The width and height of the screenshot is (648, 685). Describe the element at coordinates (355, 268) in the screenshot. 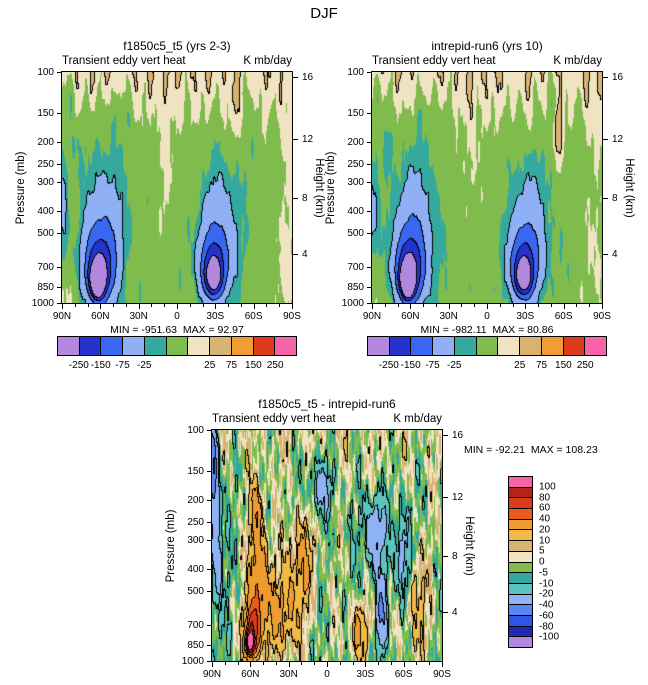

I see `pressure-tick-label: 700` at that location.